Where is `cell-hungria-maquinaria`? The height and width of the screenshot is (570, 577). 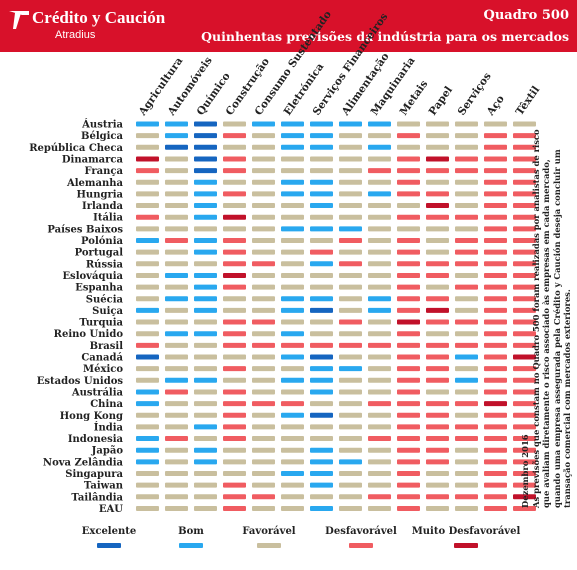
cell-hungria-maquinaria is located at coordinates (379, 194).